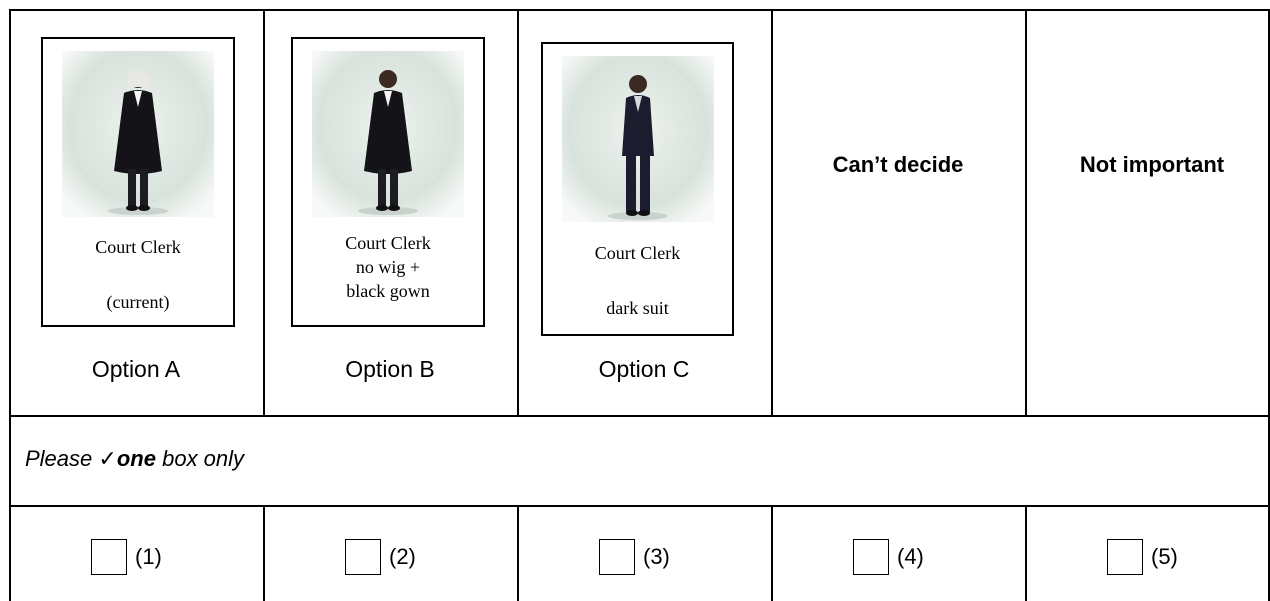 The height and width of the screenshot is (601, 1270). I want to click on photo-frame: Court Clerk (current), so click(138, 182).